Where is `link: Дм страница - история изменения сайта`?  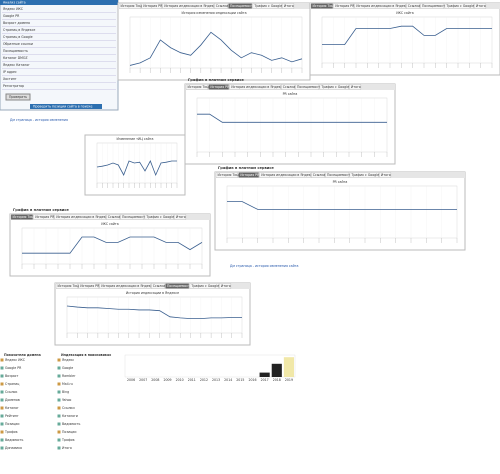
link: Дм страница - история изменения сайта is located at coordinates (264, 266).